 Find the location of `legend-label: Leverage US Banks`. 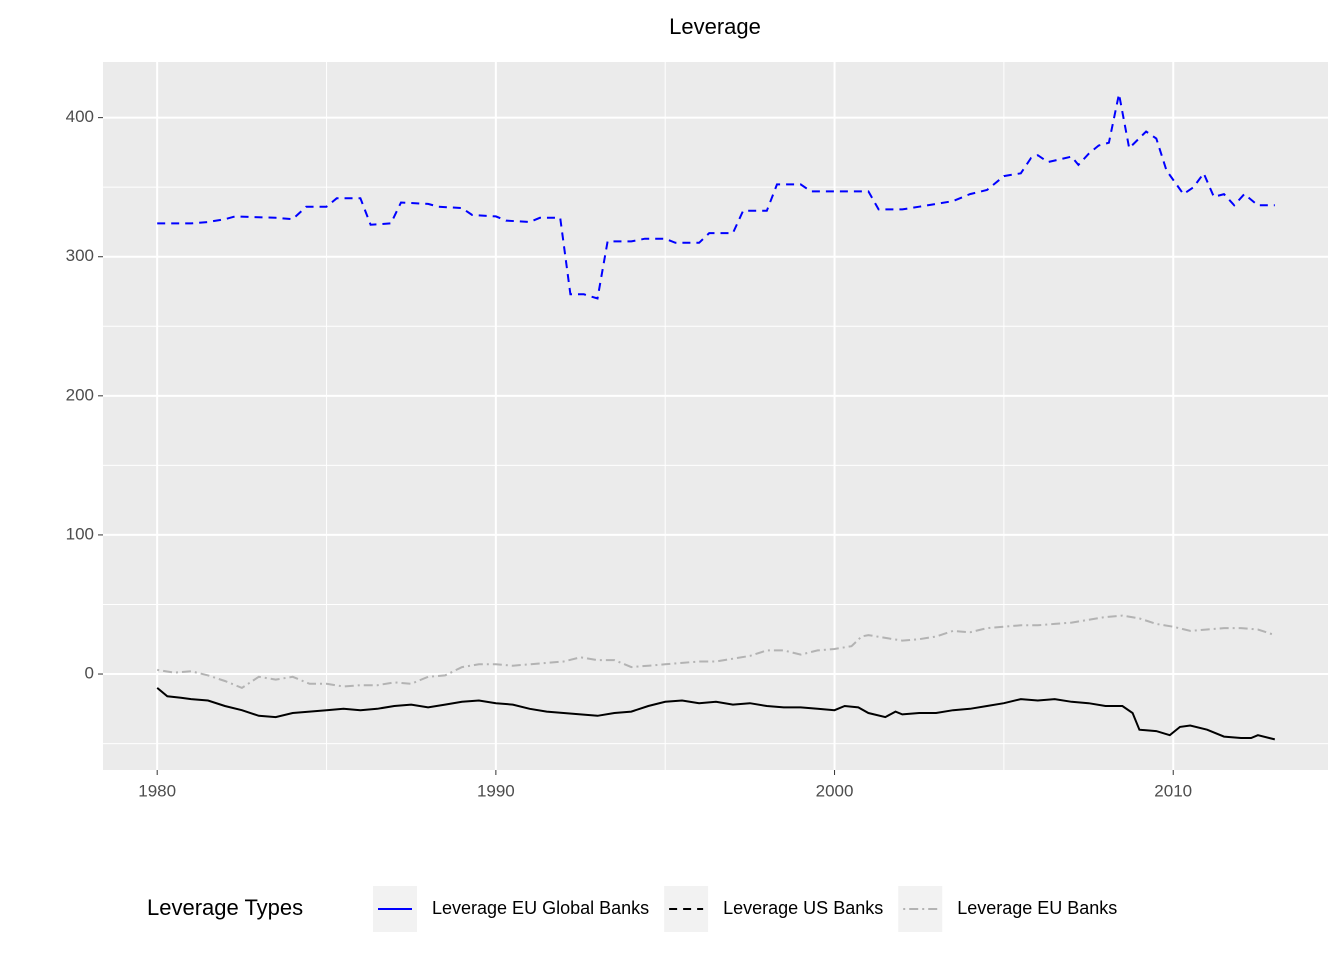

legend-label: Leverage US Banks is located at coordinates (803, 908).